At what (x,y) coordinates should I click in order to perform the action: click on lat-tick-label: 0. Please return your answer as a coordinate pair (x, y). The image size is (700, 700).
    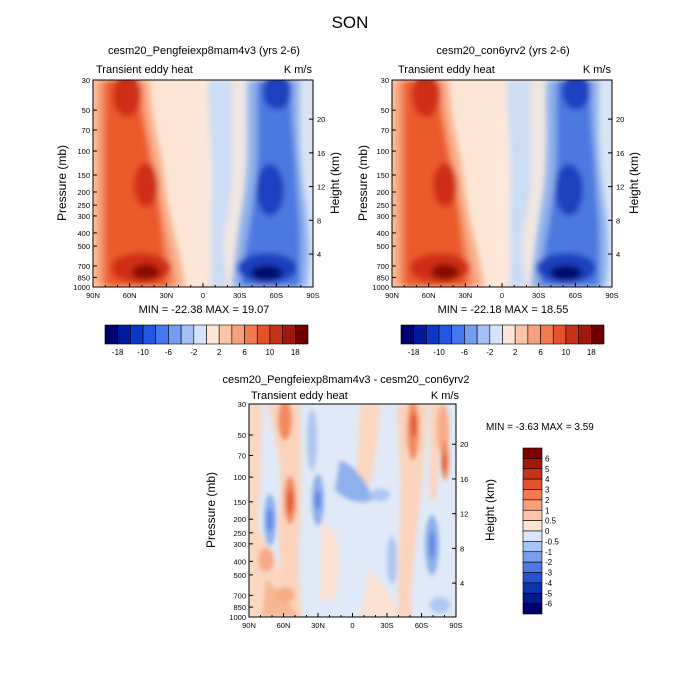
    Looking at the image, I should click on (502, 295).